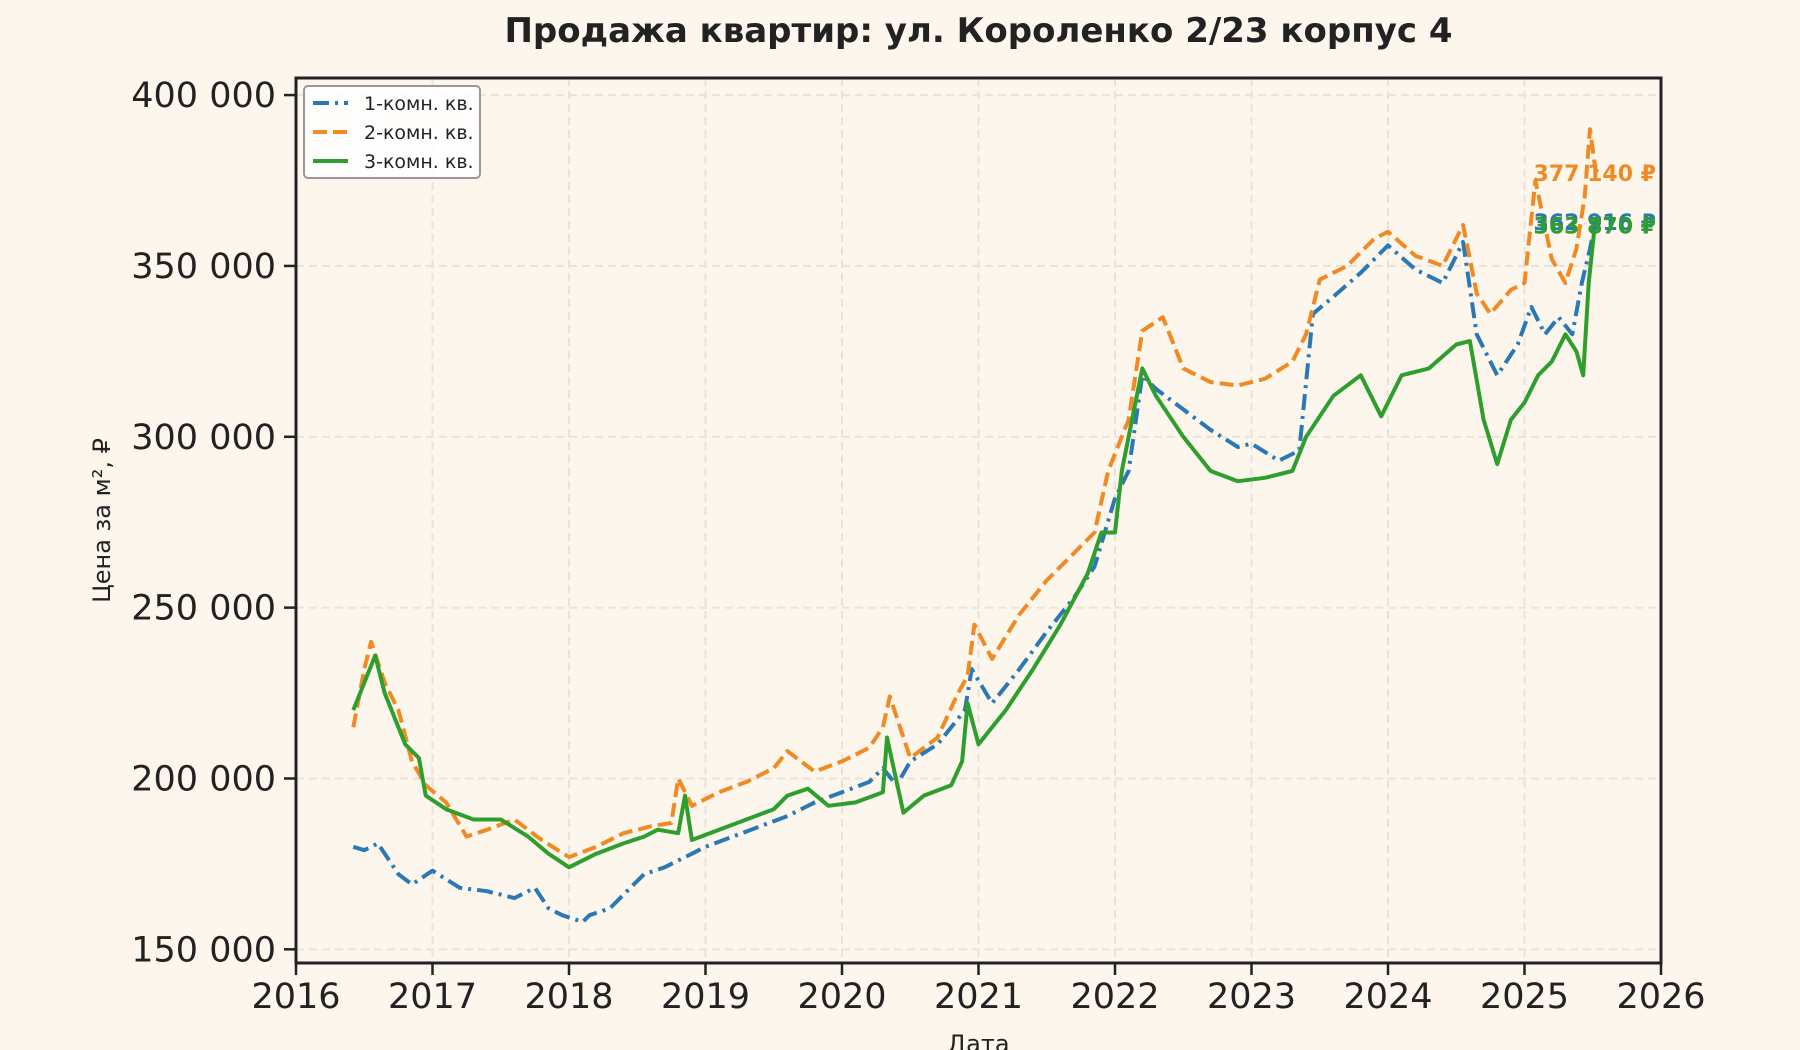 The height and width of the screenshot is (1050, 1800). I want to click on end-value-label-2: 377 140 ₽, so click(1595, 174).